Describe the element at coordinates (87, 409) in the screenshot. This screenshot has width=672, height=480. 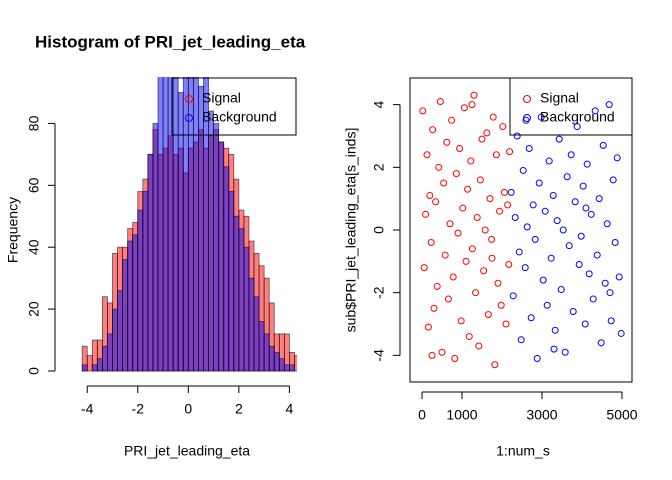
I see `x-tick-label: -4` at that location.